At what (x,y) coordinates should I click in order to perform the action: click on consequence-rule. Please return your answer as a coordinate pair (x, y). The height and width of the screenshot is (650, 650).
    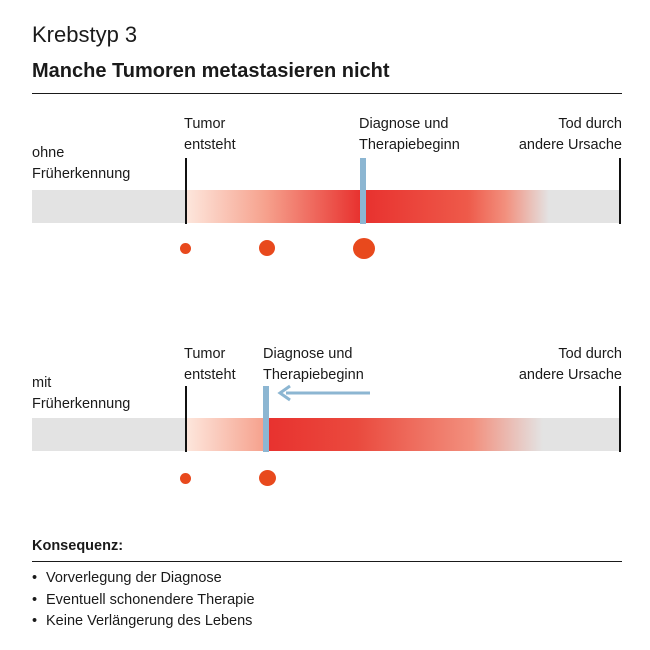
    Looking at the image, I should click on (327, 561).